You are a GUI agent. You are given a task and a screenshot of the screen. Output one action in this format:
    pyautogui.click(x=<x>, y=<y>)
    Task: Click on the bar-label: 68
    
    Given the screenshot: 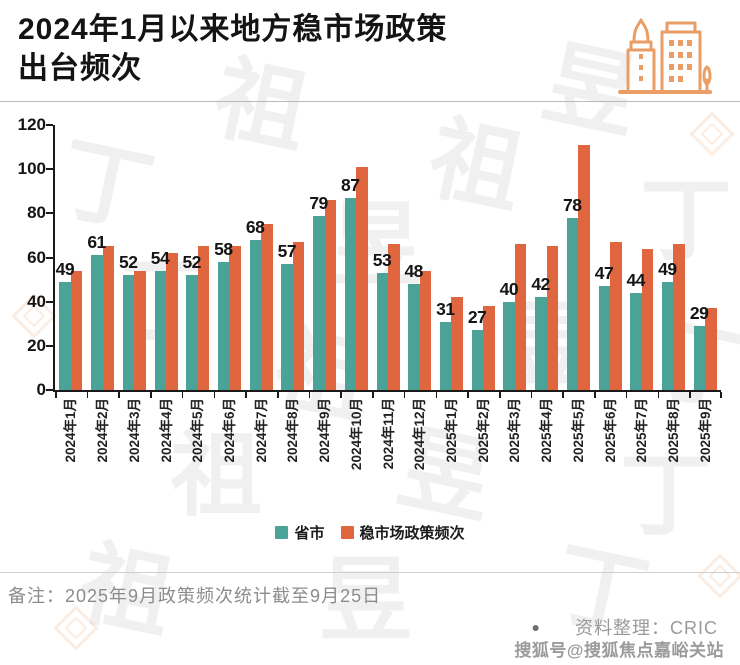 What is the action you would take?
    pyautogui.click(x=255, y=226)
    